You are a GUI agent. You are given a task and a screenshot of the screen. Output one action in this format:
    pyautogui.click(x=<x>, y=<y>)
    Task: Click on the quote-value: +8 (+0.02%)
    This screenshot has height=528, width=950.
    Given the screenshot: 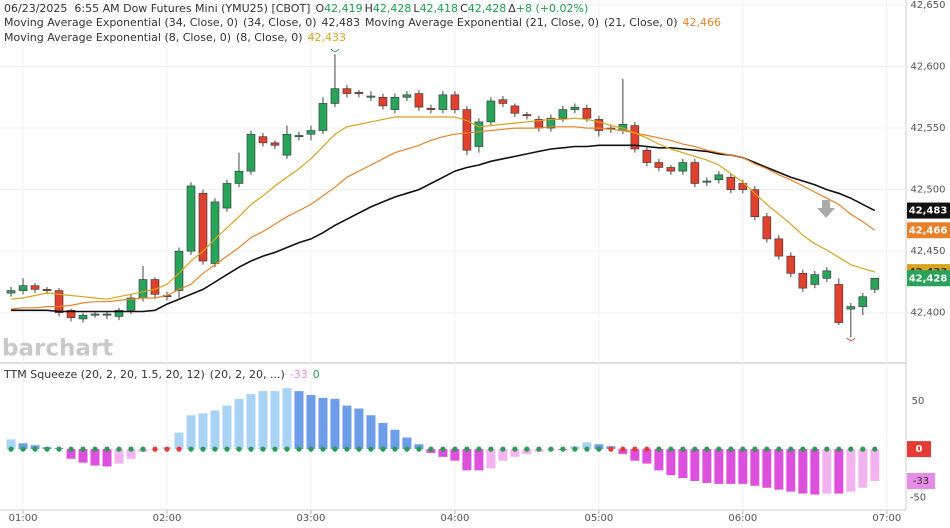 What is the action you would take?
    pyautogui.click(x=552, y=8)
    